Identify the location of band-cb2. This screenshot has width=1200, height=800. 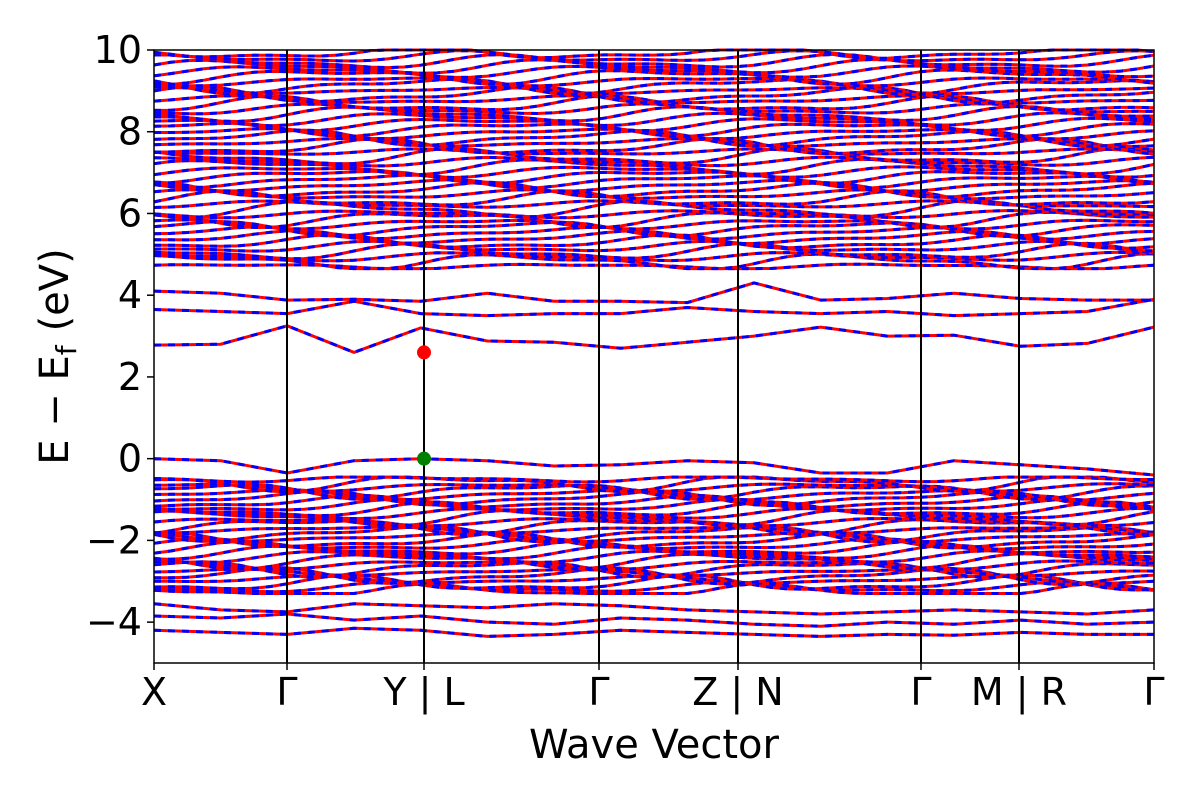
(654, 307).